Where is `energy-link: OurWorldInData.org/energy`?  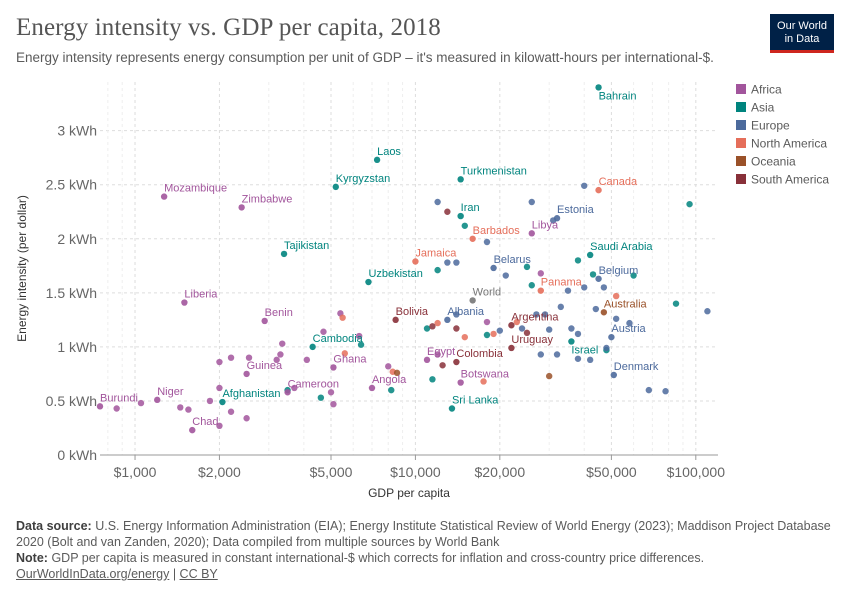
energy-link: OurWorldInData.org/energy is located at coordinates (93, 574).